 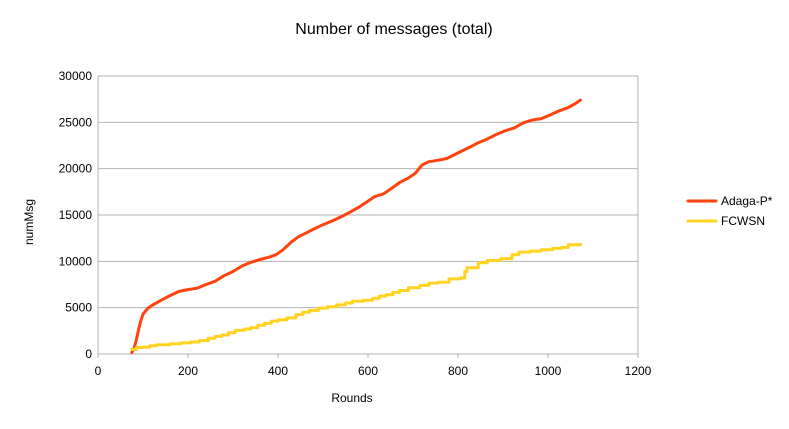 What do you see at coordinates (76, 215) in the screenshot?
I see `y-tick-label: 15000` at bounding box center [76, 215].